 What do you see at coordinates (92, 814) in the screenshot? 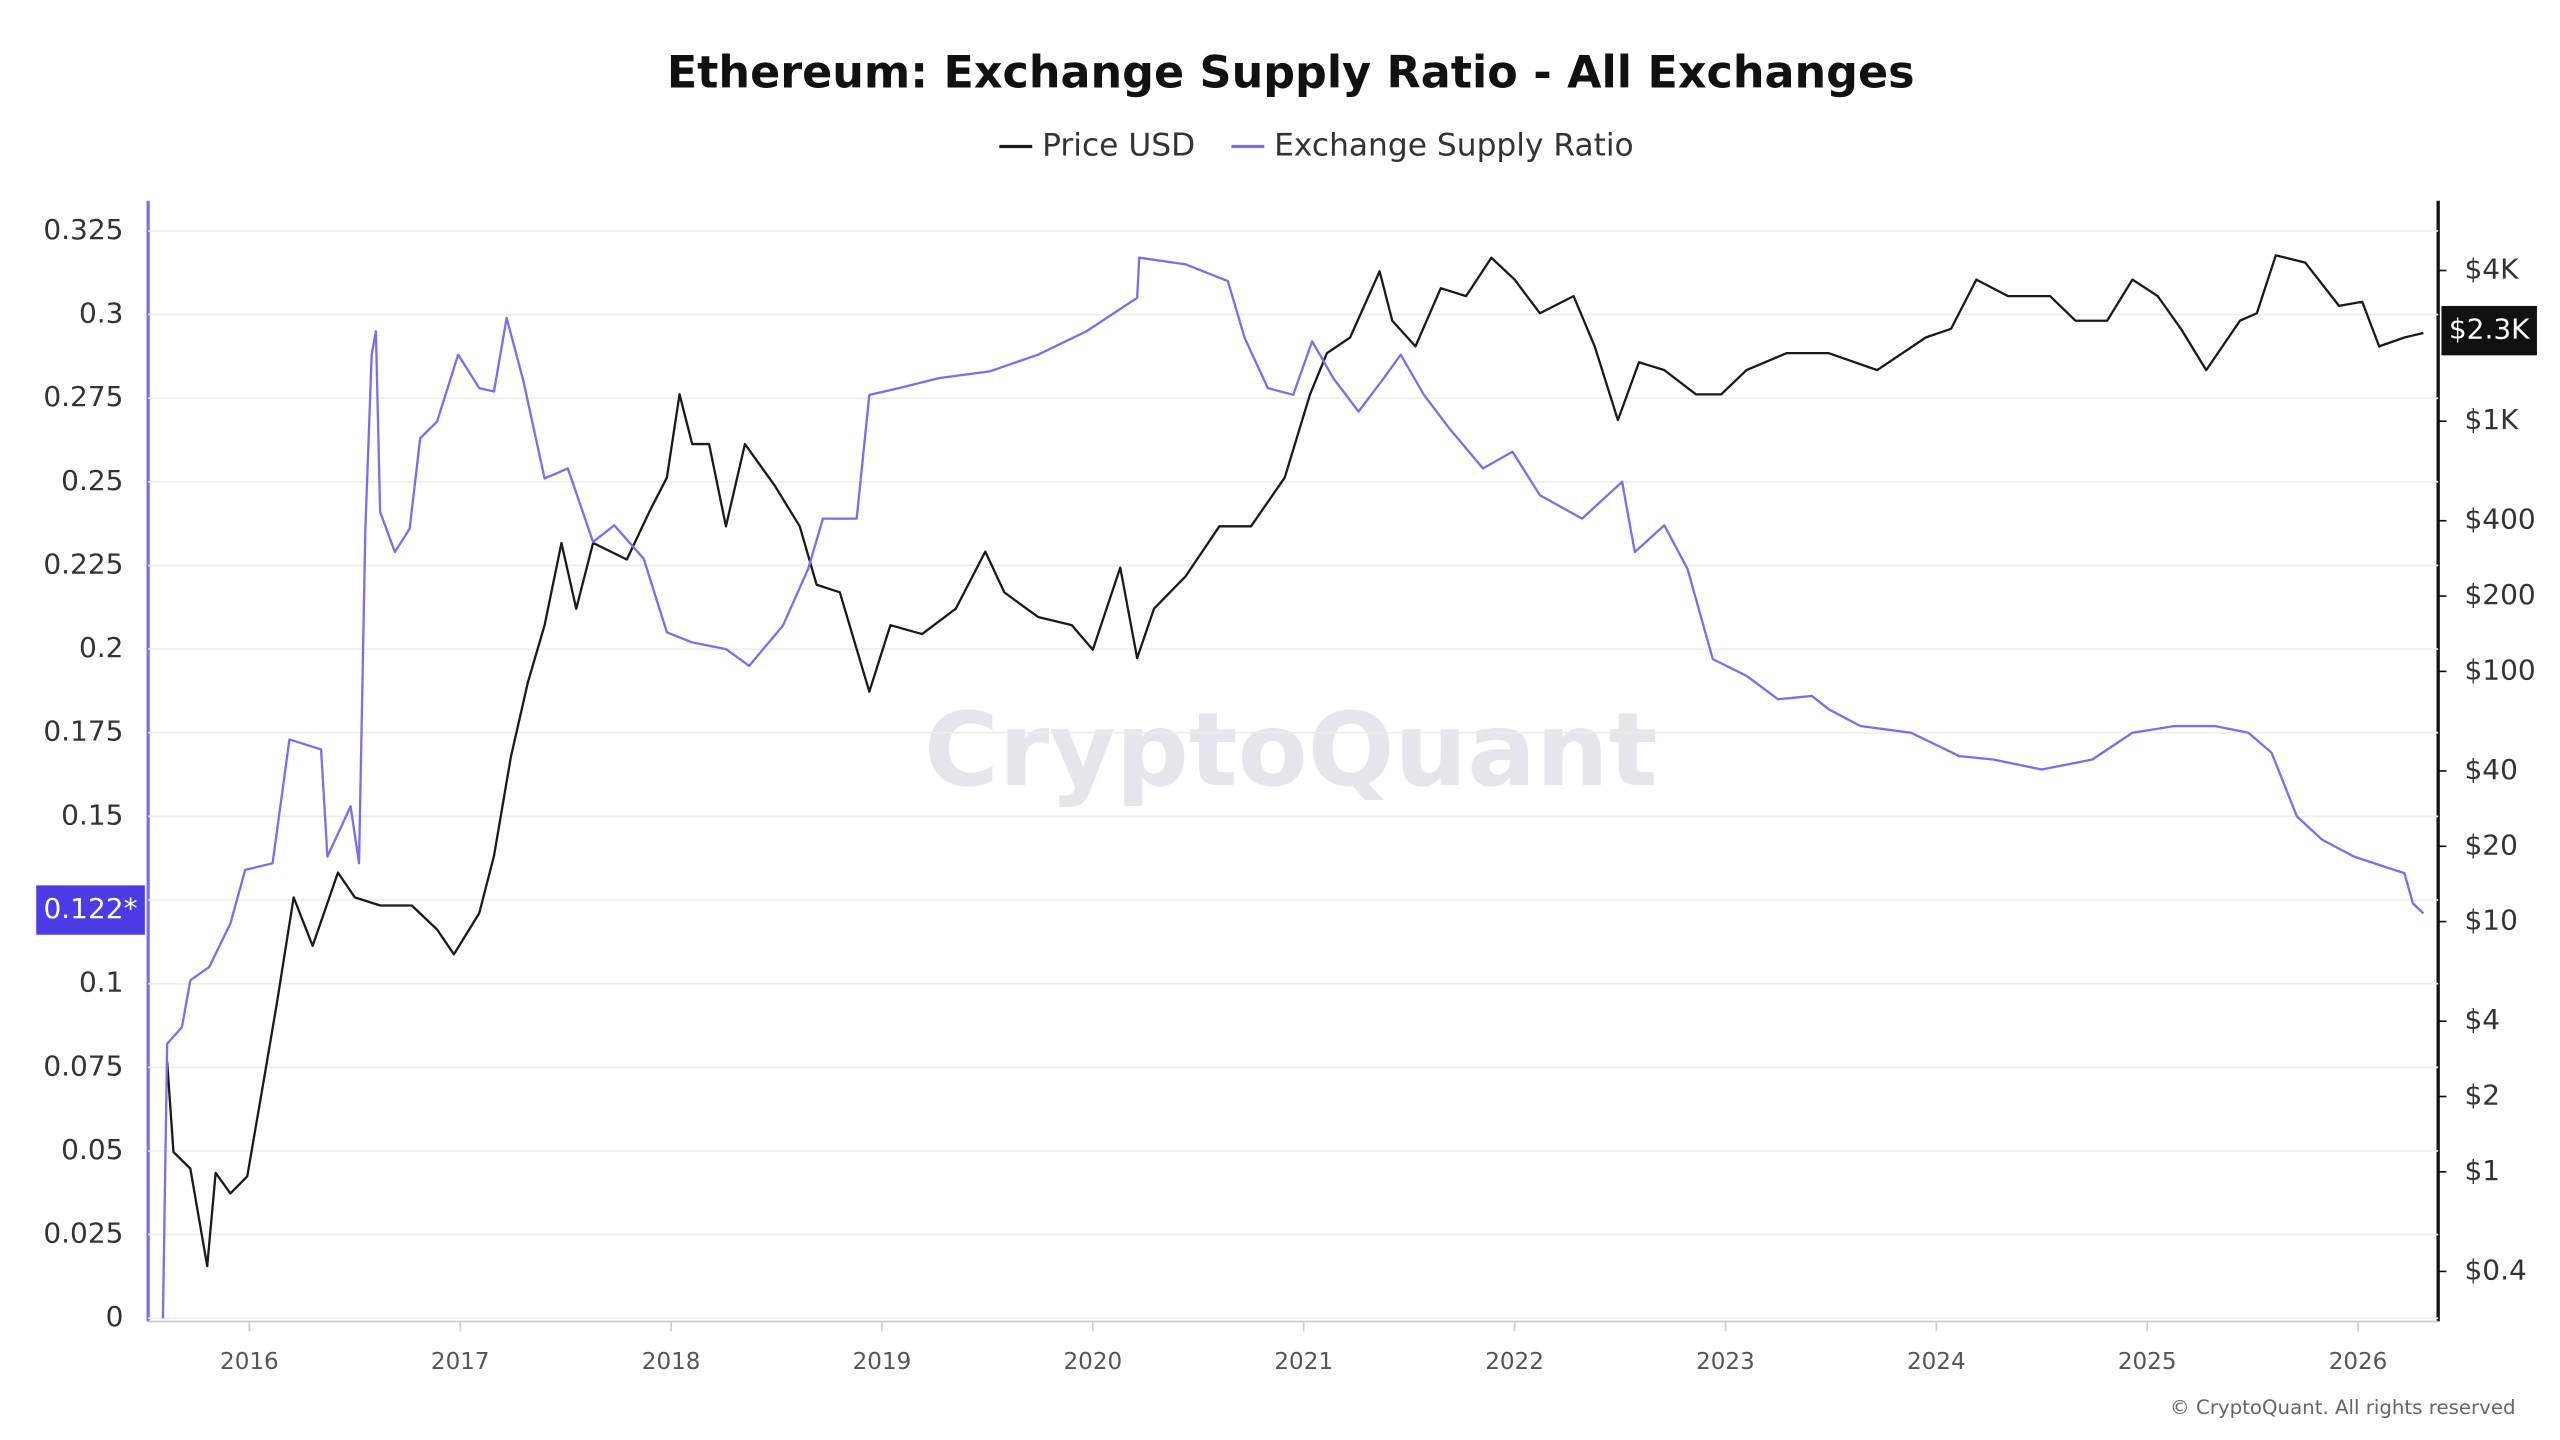
I see `y-tick-label: 0.15` at bounding box center [92, 814].